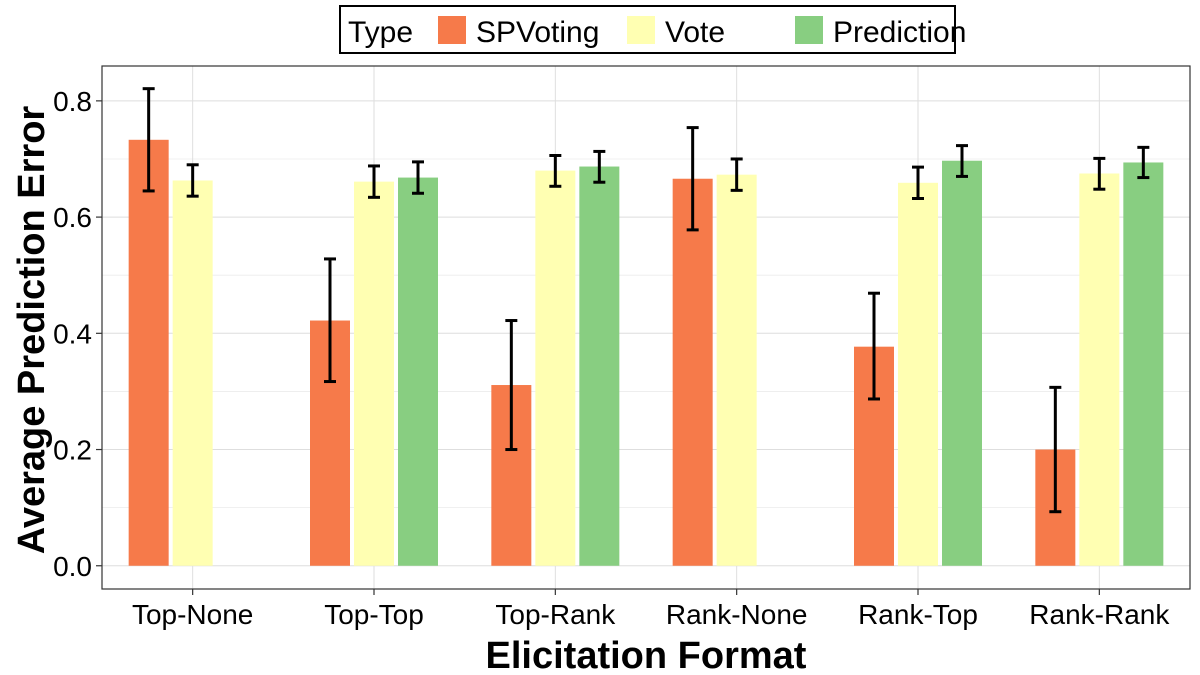 The width and height of the screenshot is (1200, 675). I want to click on legend-swatch-prediction, so click(809, 30).